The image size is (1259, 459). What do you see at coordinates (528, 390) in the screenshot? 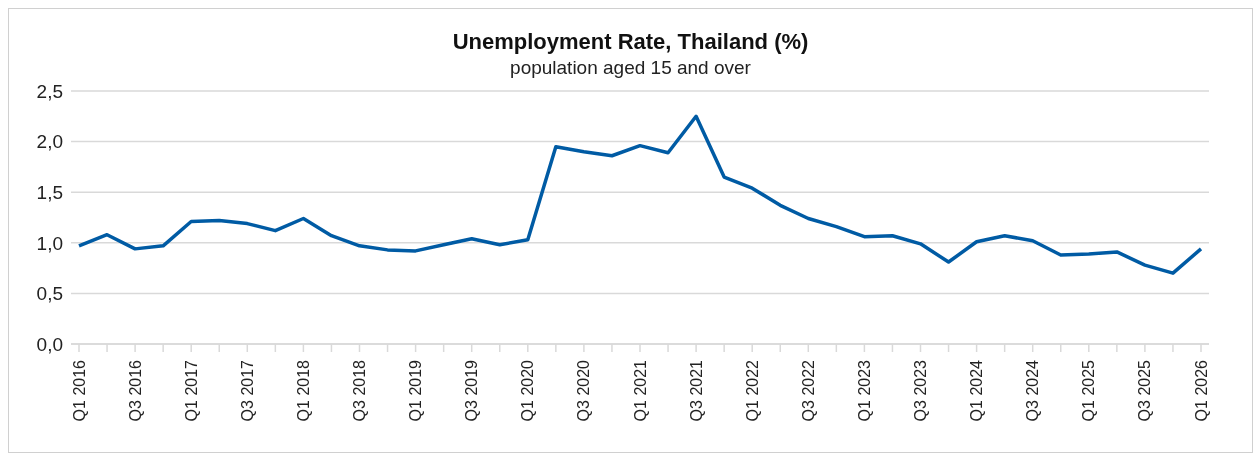
I see `x-tick-label: Q1 2020` at bounding box center [528, 390].